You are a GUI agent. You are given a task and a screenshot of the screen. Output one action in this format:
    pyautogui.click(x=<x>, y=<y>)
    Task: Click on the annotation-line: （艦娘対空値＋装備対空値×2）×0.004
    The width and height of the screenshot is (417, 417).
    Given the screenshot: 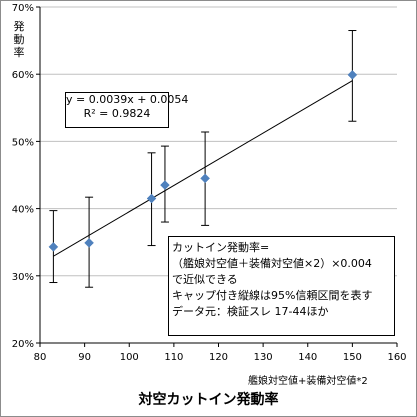 What is the action you would take?
    pyautogui.click(x=272, y=263)
    